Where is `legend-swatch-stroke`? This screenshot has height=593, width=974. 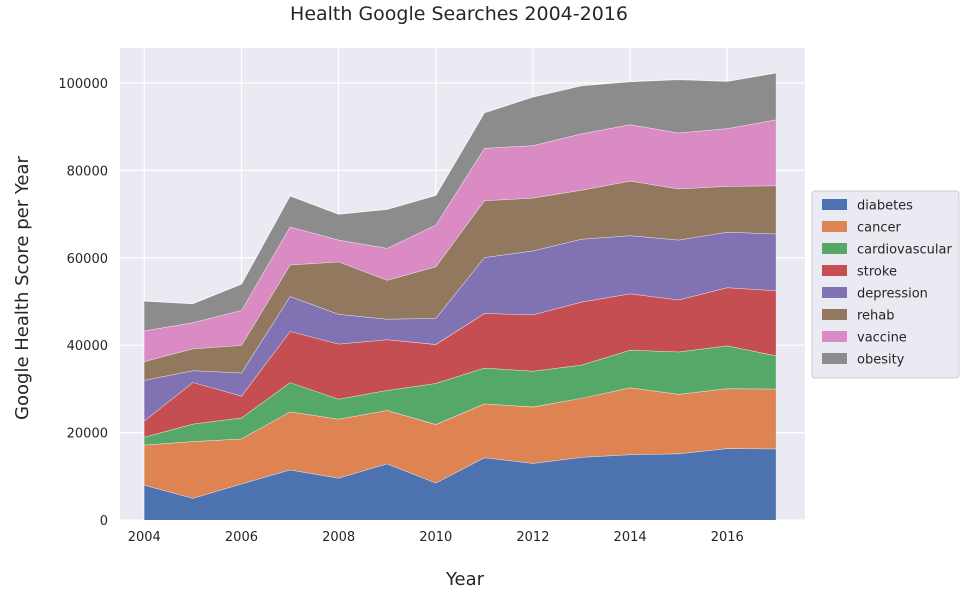 legend-swatch-stroke is located at coordinates (834, 270).